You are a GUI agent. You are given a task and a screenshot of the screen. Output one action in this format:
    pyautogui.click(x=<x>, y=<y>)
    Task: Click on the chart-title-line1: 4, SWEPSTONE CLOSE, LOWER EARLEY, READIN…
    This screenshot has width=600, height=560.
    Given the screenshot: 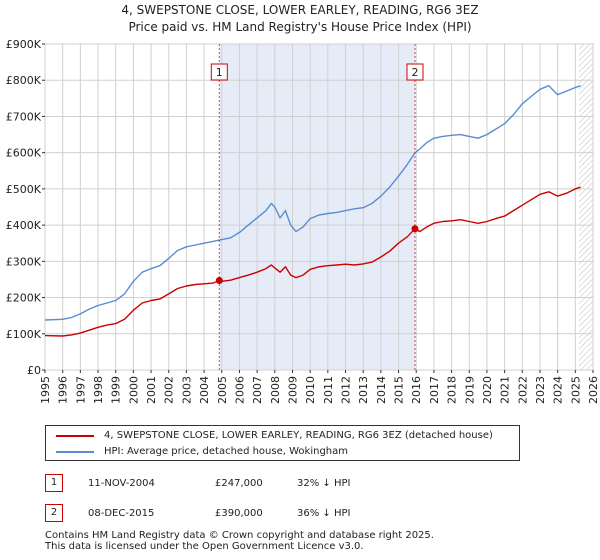 What is the action you would take?
    pyautogui.click(x=299, y=10)
    